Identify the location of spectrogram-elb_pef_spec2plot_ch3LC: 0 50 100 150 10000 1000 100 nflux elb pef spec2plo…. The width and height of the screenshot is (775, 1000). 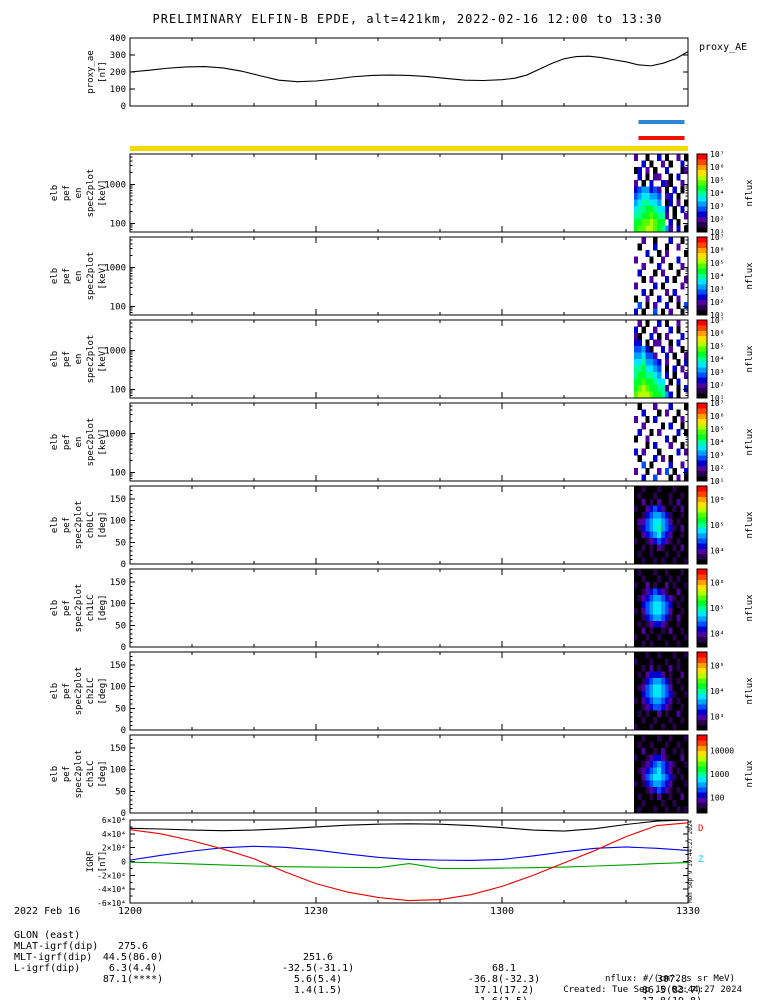
(402, 776).